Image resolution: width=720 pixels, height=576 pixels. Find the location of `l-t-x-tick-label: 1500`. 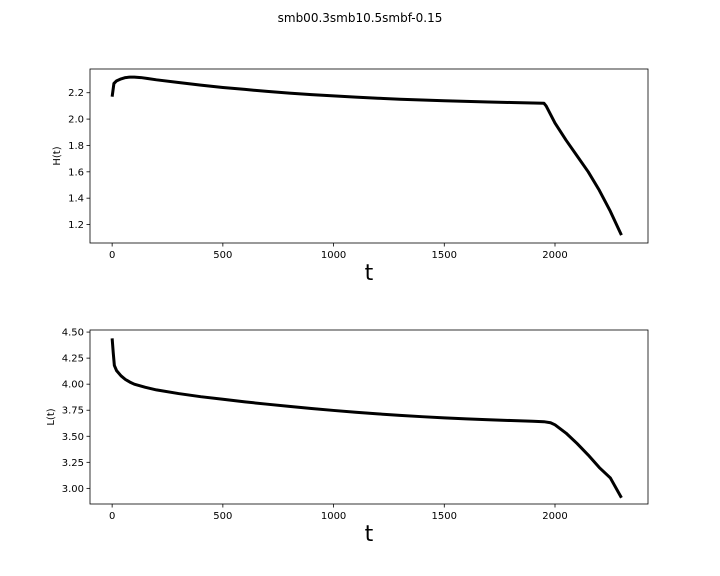

l-t-x-tick-label: 1500 is located at coordinates (444, 516).